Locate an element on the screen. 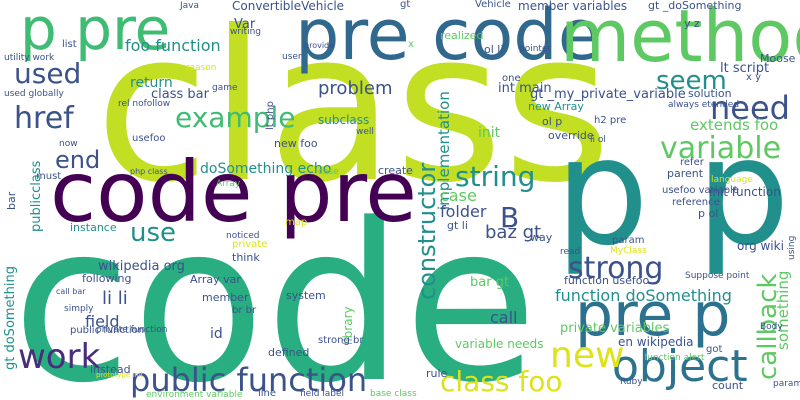 This screenshot has width=800, height=400. word-strong: strong is located at coordinates (616, 268).